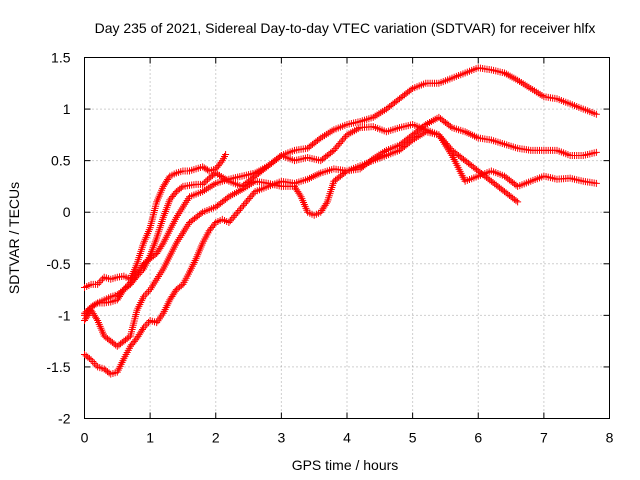 The width and height of the screenshot is (640, 480). I want to click on x-tick-label: 3, so click(281, 438).